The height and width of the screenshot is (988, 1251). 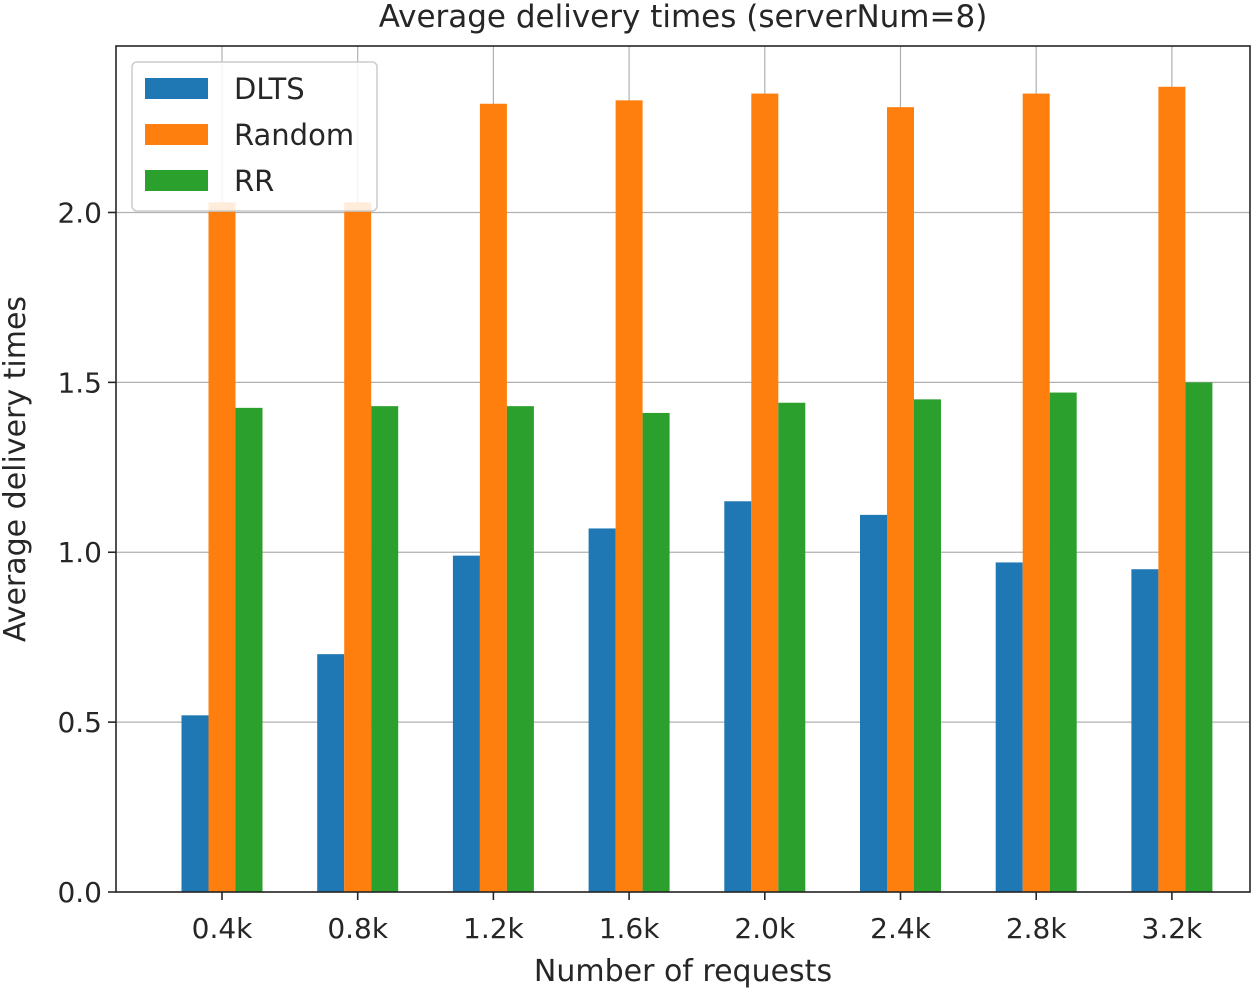 I want to click on x-tick-label: 2.8k, so click(x=1037, y=928).